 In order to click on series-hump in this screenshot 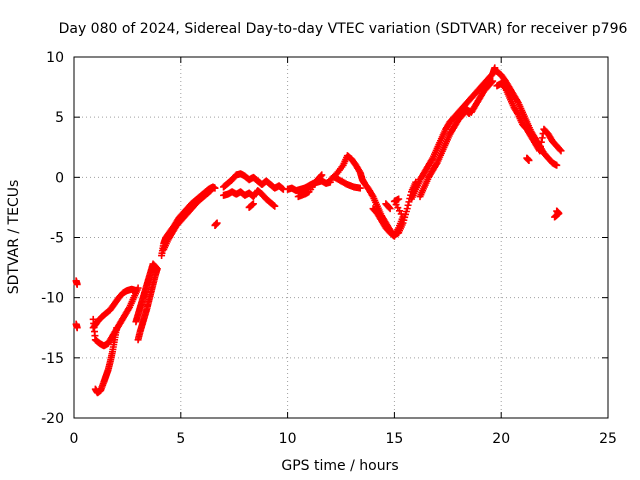, I will do `click(347, 172)`.